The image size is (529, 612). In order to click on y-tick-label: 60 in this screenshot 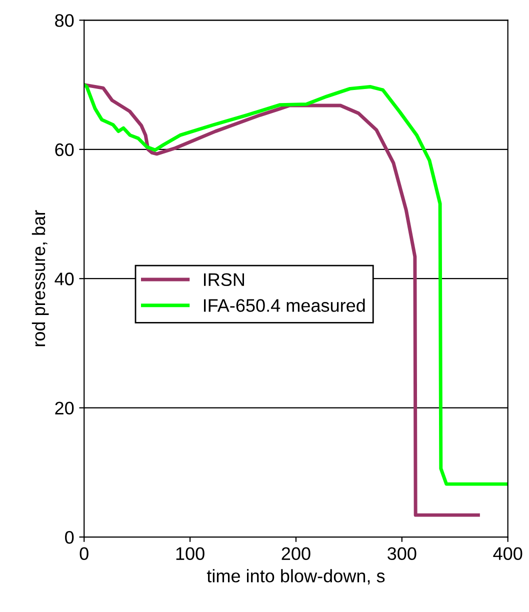, I will do `click(64, 149)`.